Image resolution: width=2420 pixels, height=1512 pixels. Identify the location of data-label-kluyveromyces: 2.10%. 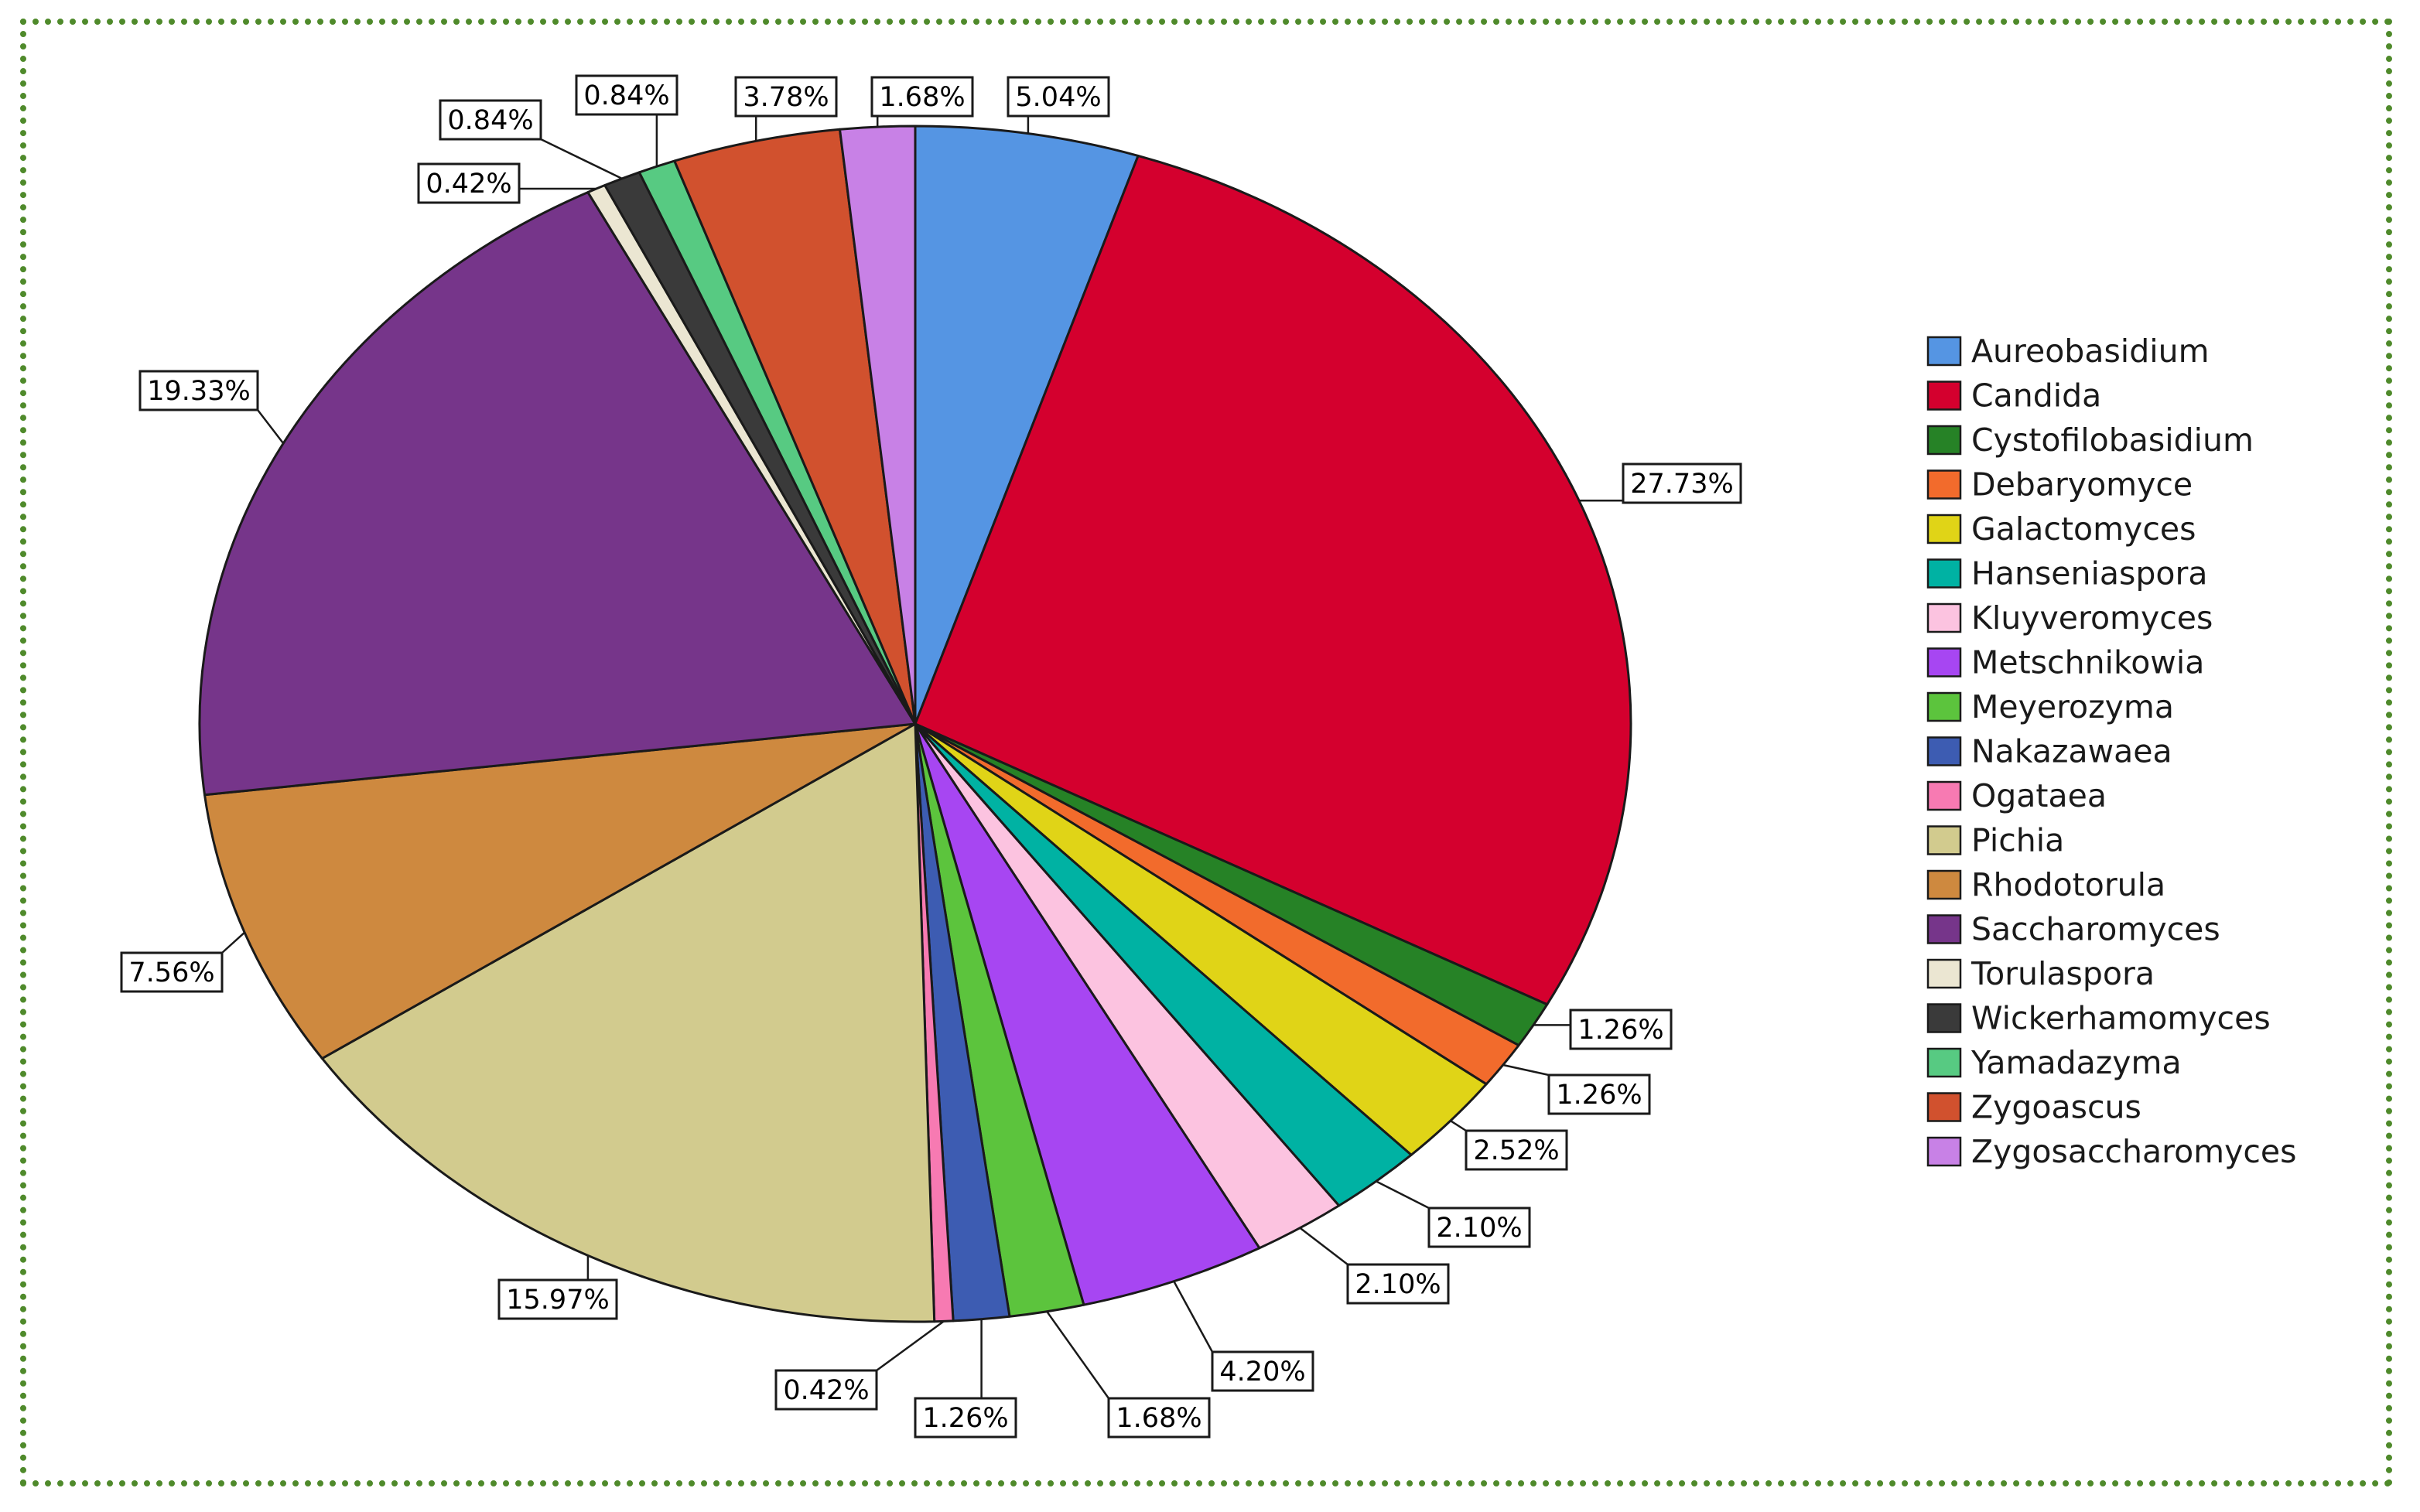
(1398, 1284).